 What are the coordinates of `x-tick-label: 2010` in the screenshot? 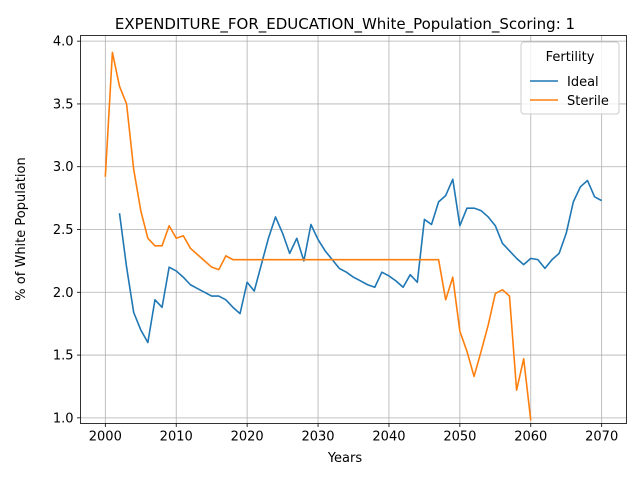 It's located at (176, 437).